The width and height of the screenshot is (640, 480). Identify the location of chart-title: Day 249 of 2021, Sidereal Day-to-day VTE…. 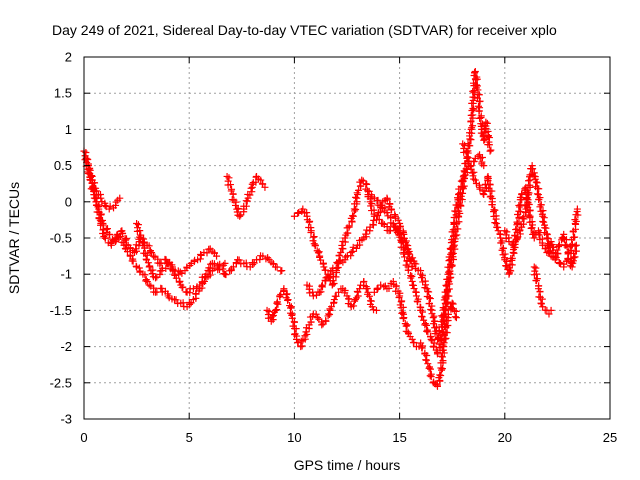
(304, 30).